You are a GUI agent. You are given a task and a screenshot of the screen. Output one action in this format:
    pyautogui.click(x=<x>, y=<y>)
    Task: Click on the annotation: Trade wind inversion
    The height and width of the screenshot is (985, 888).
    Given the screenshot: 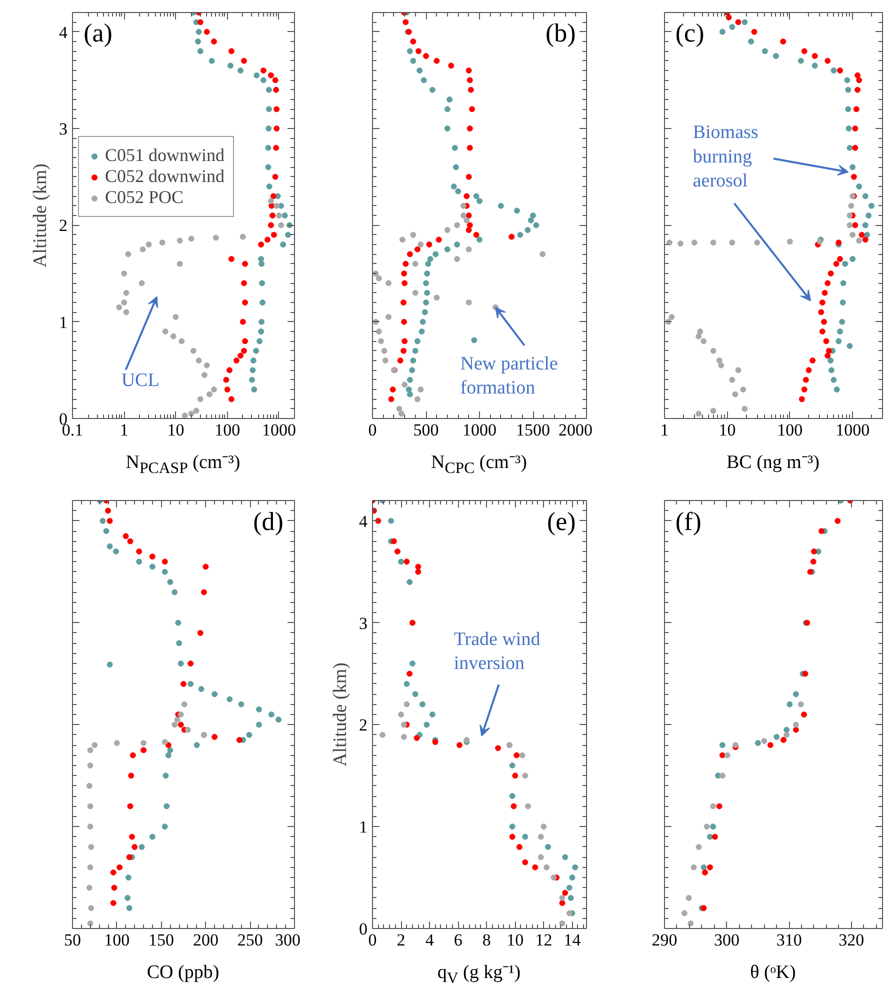 What is the action you would take?
    pyautogui.click(x=497, y=651)
    